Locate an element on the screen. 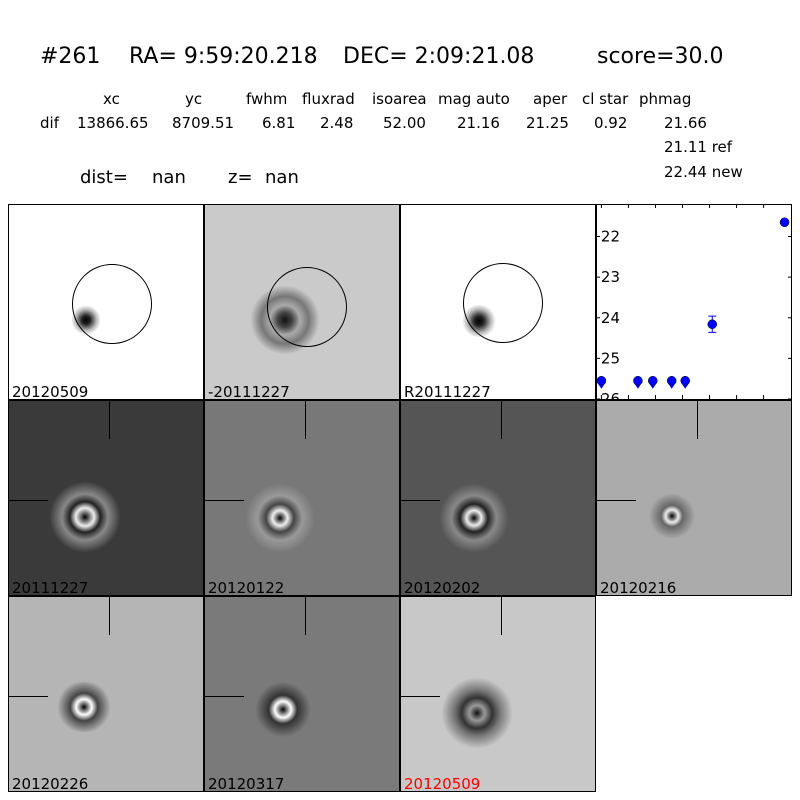  stamp-epoch: 20120317 is located at coordinates (302, 694).